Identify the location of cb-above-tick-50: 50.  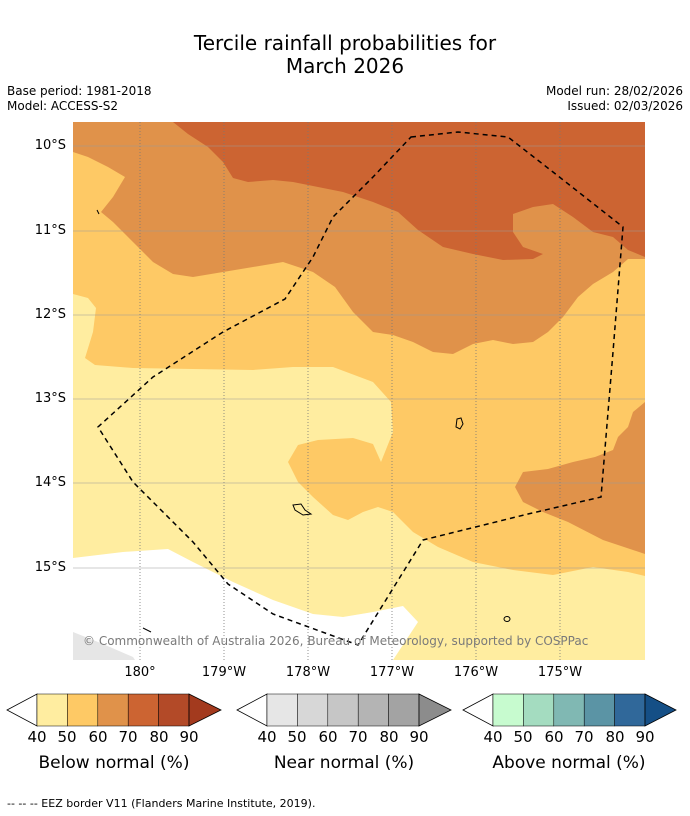
(523, 737).